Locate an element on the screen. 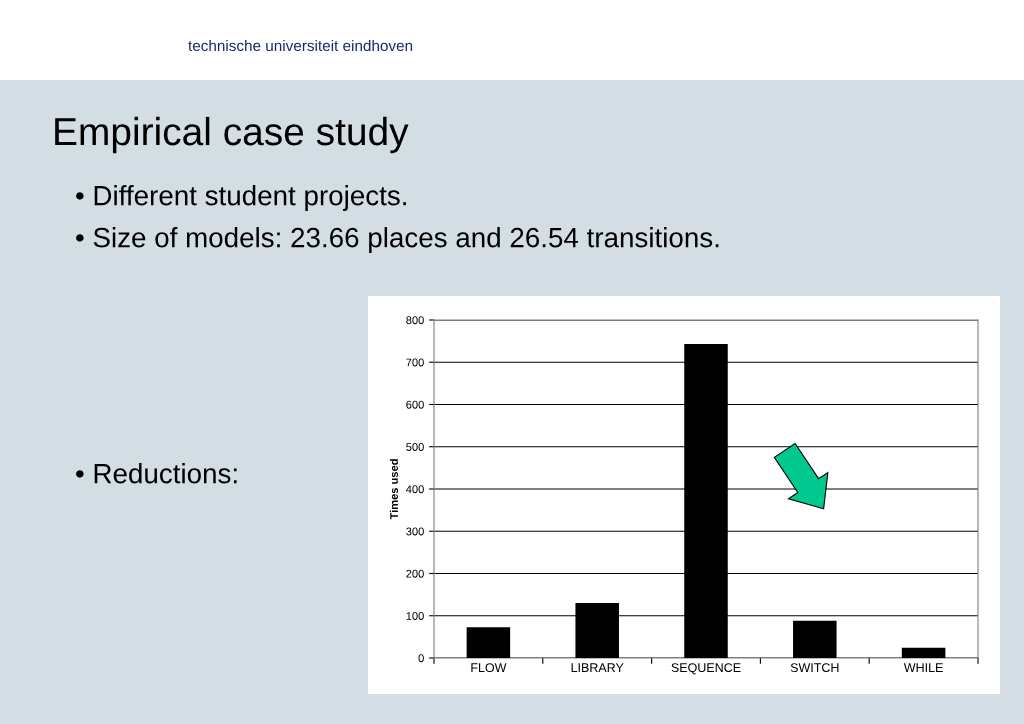  x-tick-label: SEQUENCE is located at coordinates (706, 669).